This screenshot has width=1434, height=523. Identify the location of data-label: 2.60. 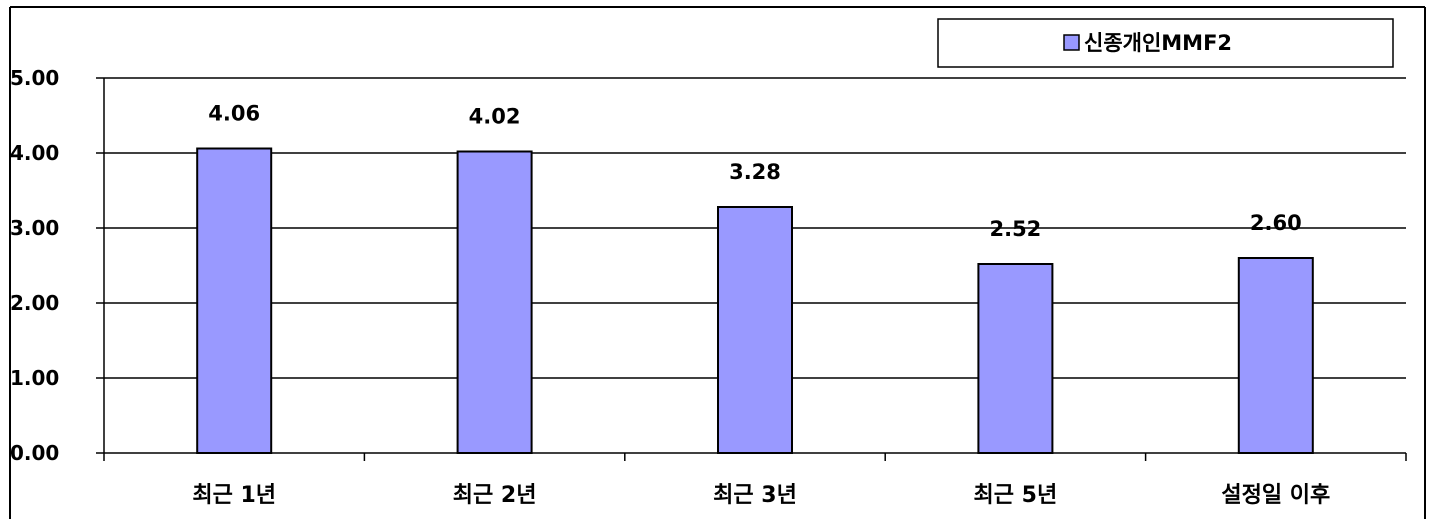
(1276, 223).